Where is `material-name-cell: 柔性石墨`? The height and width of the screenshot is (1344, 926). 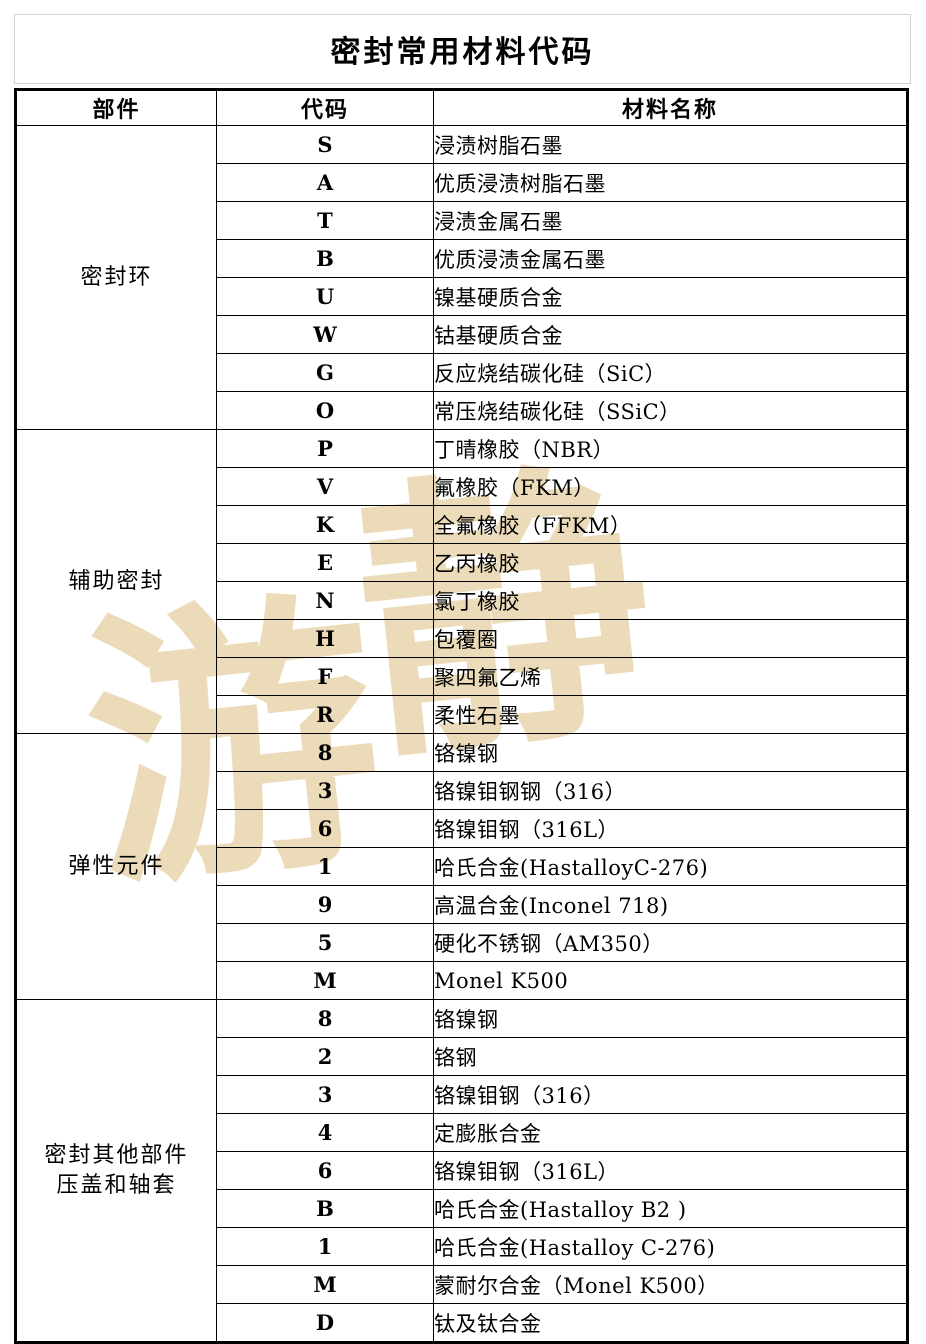
material-name-cell: 柔性石墨 is located at coordinates (670, 714).